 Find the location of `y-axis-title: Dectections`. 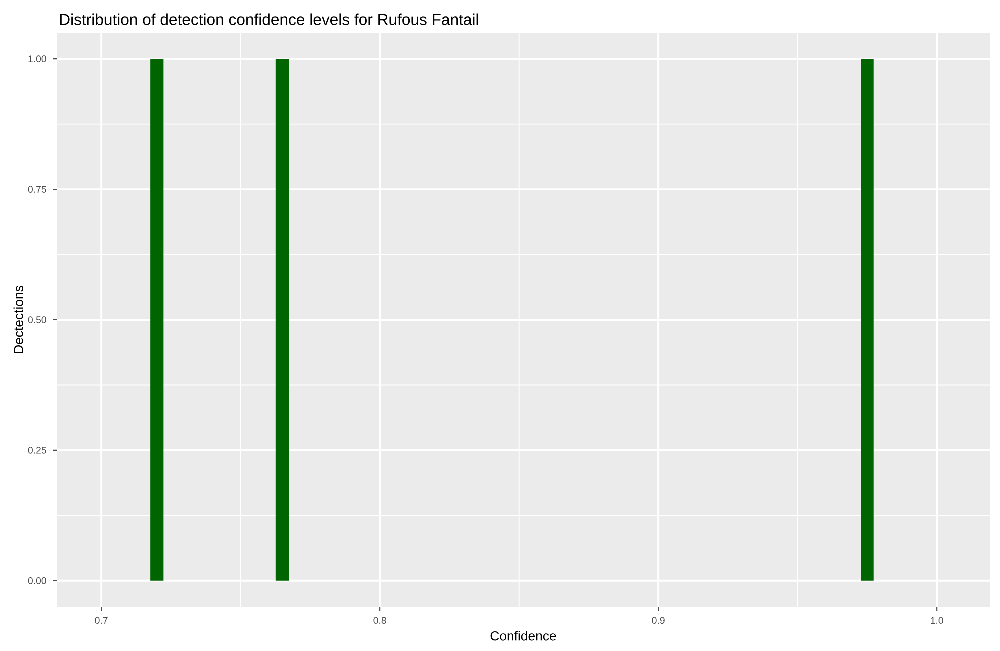

y-axis-title: Dectections is located at coordinates (19, 320).